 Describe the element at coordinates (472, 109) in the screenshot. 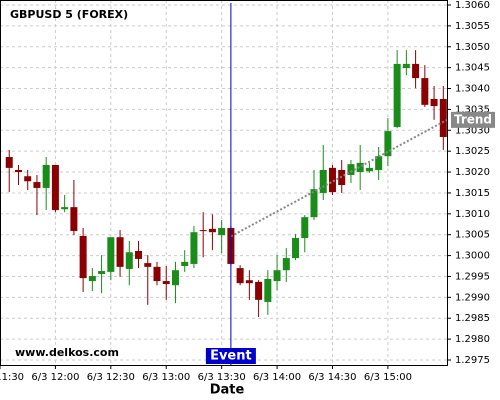

I see `y-tick-label: 1.3035` at that location.